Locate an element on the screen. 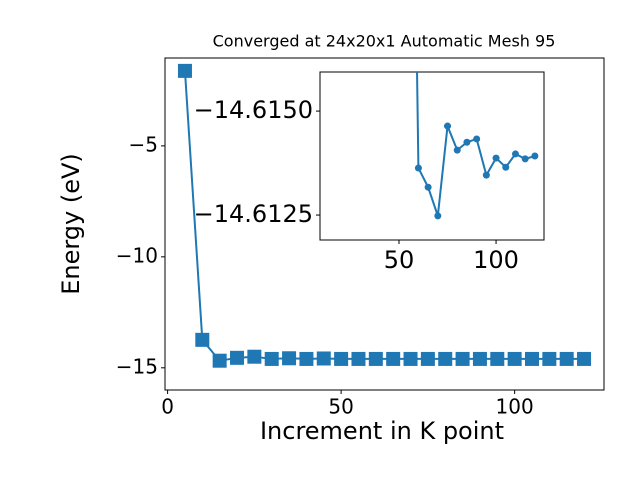 The image size is (640, 480). inset-background is located at coordinates (432, 156).